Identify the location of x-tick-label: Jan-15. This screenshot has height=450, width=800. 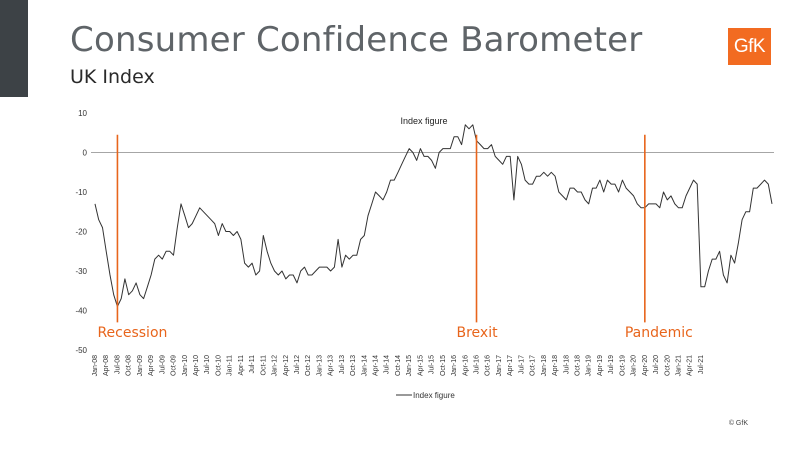
(409, 366).